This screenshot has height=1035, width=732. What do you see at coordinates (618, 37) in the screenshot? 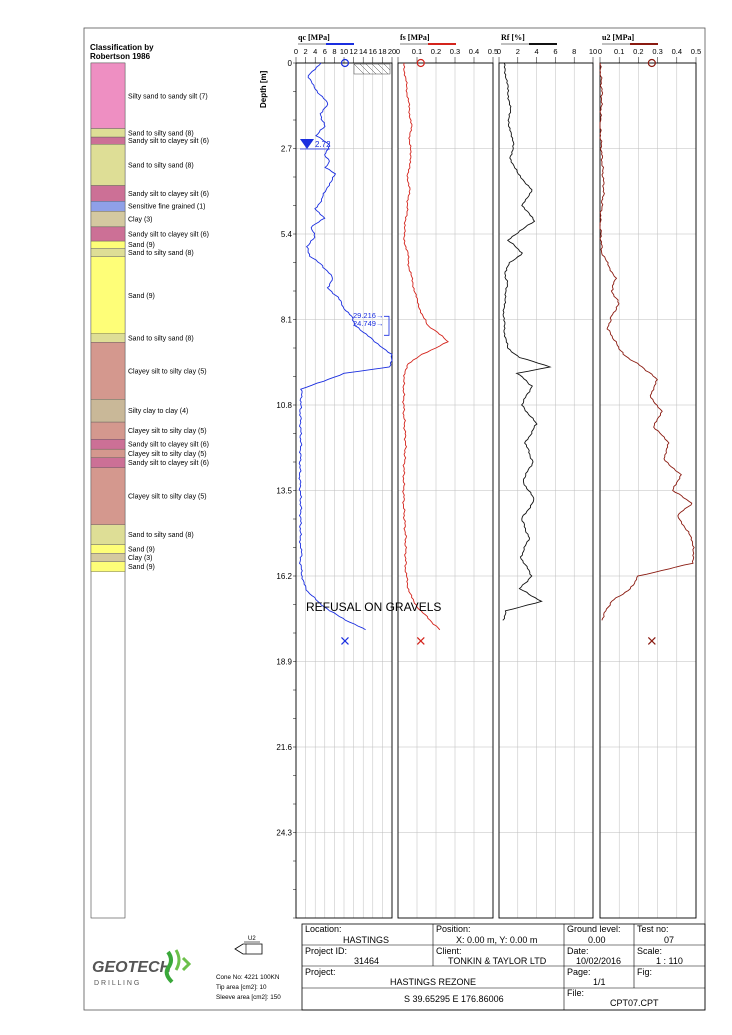
I see `track-title: u2 [MPa]` at bounding box center [618, 37].